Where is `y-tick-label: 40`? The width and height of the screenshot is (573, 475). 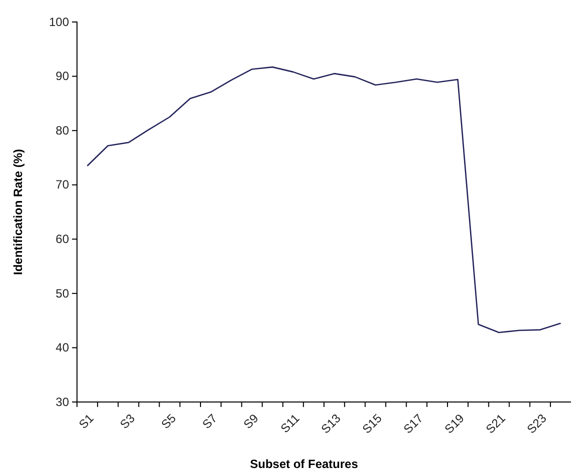
y-tick-label: 40 is located at coordinates (63, 347).